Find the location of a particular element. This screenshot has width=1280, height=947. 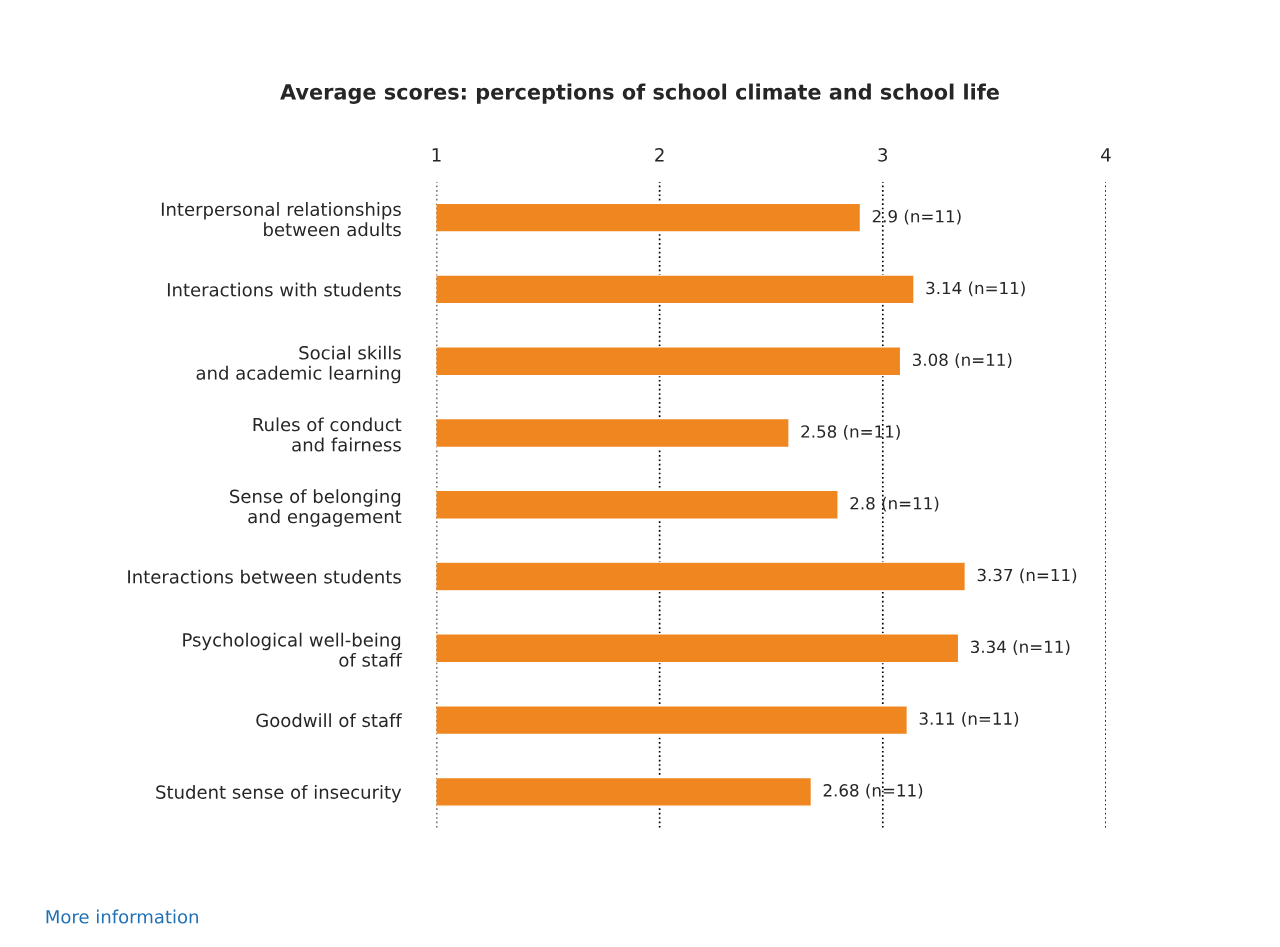

x-tick-label: 4 is located at coordinates (1106, 155).